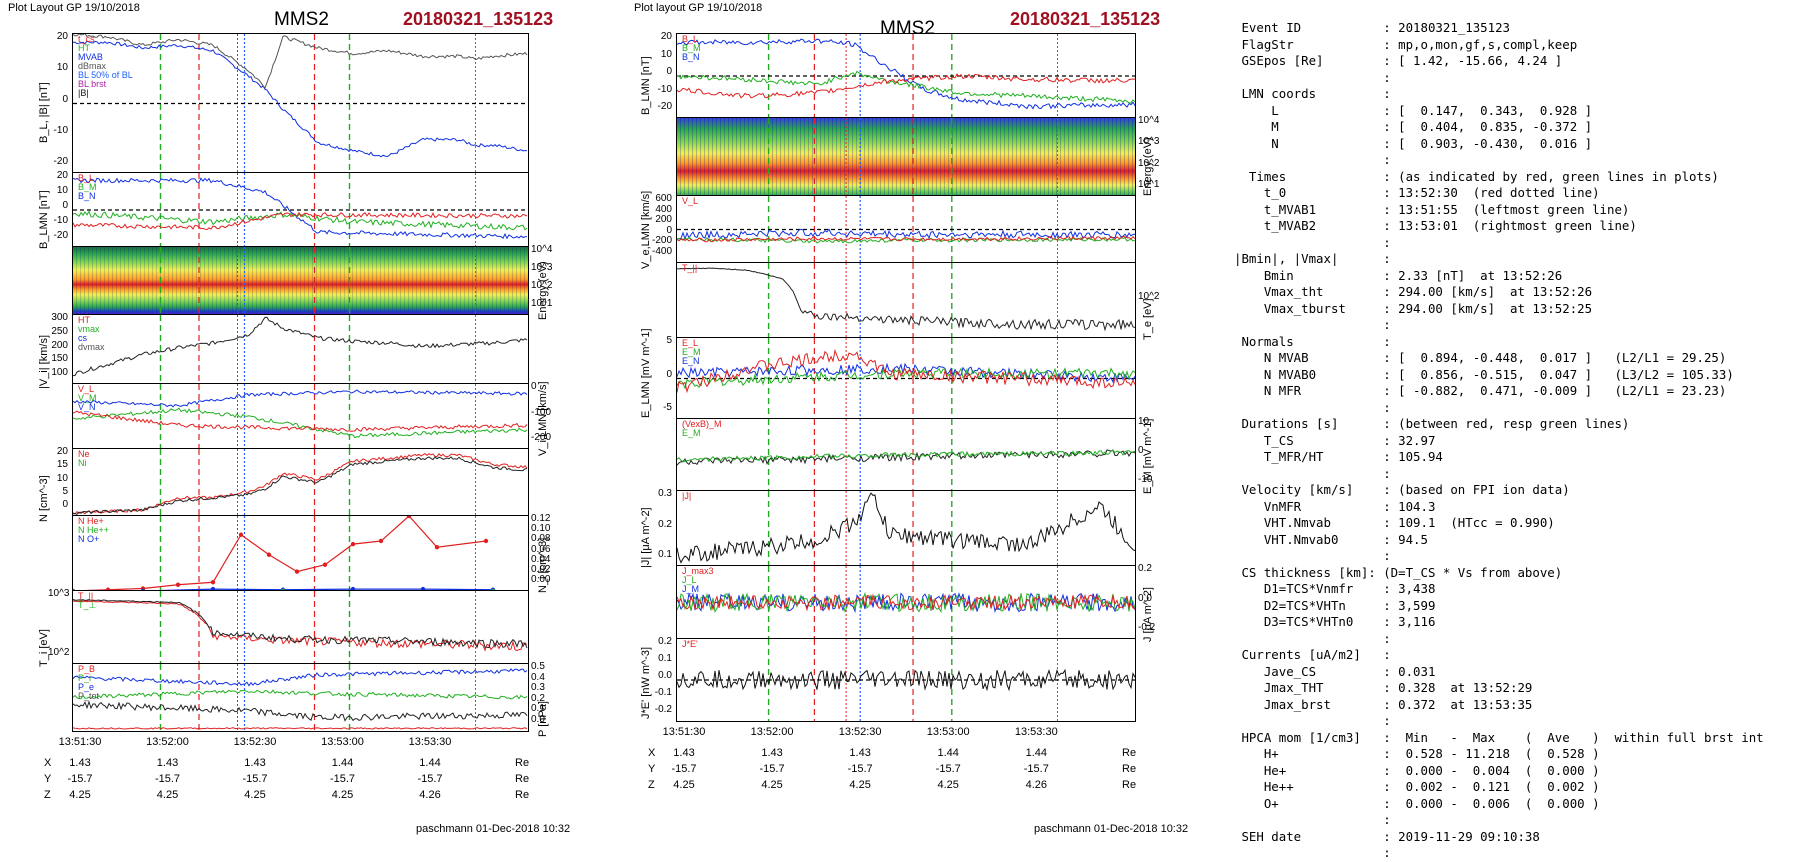 The width and height of the screenshot is (1804, 862). I want to click on middle-panel-0-ytick: 20, so click(666, 36).